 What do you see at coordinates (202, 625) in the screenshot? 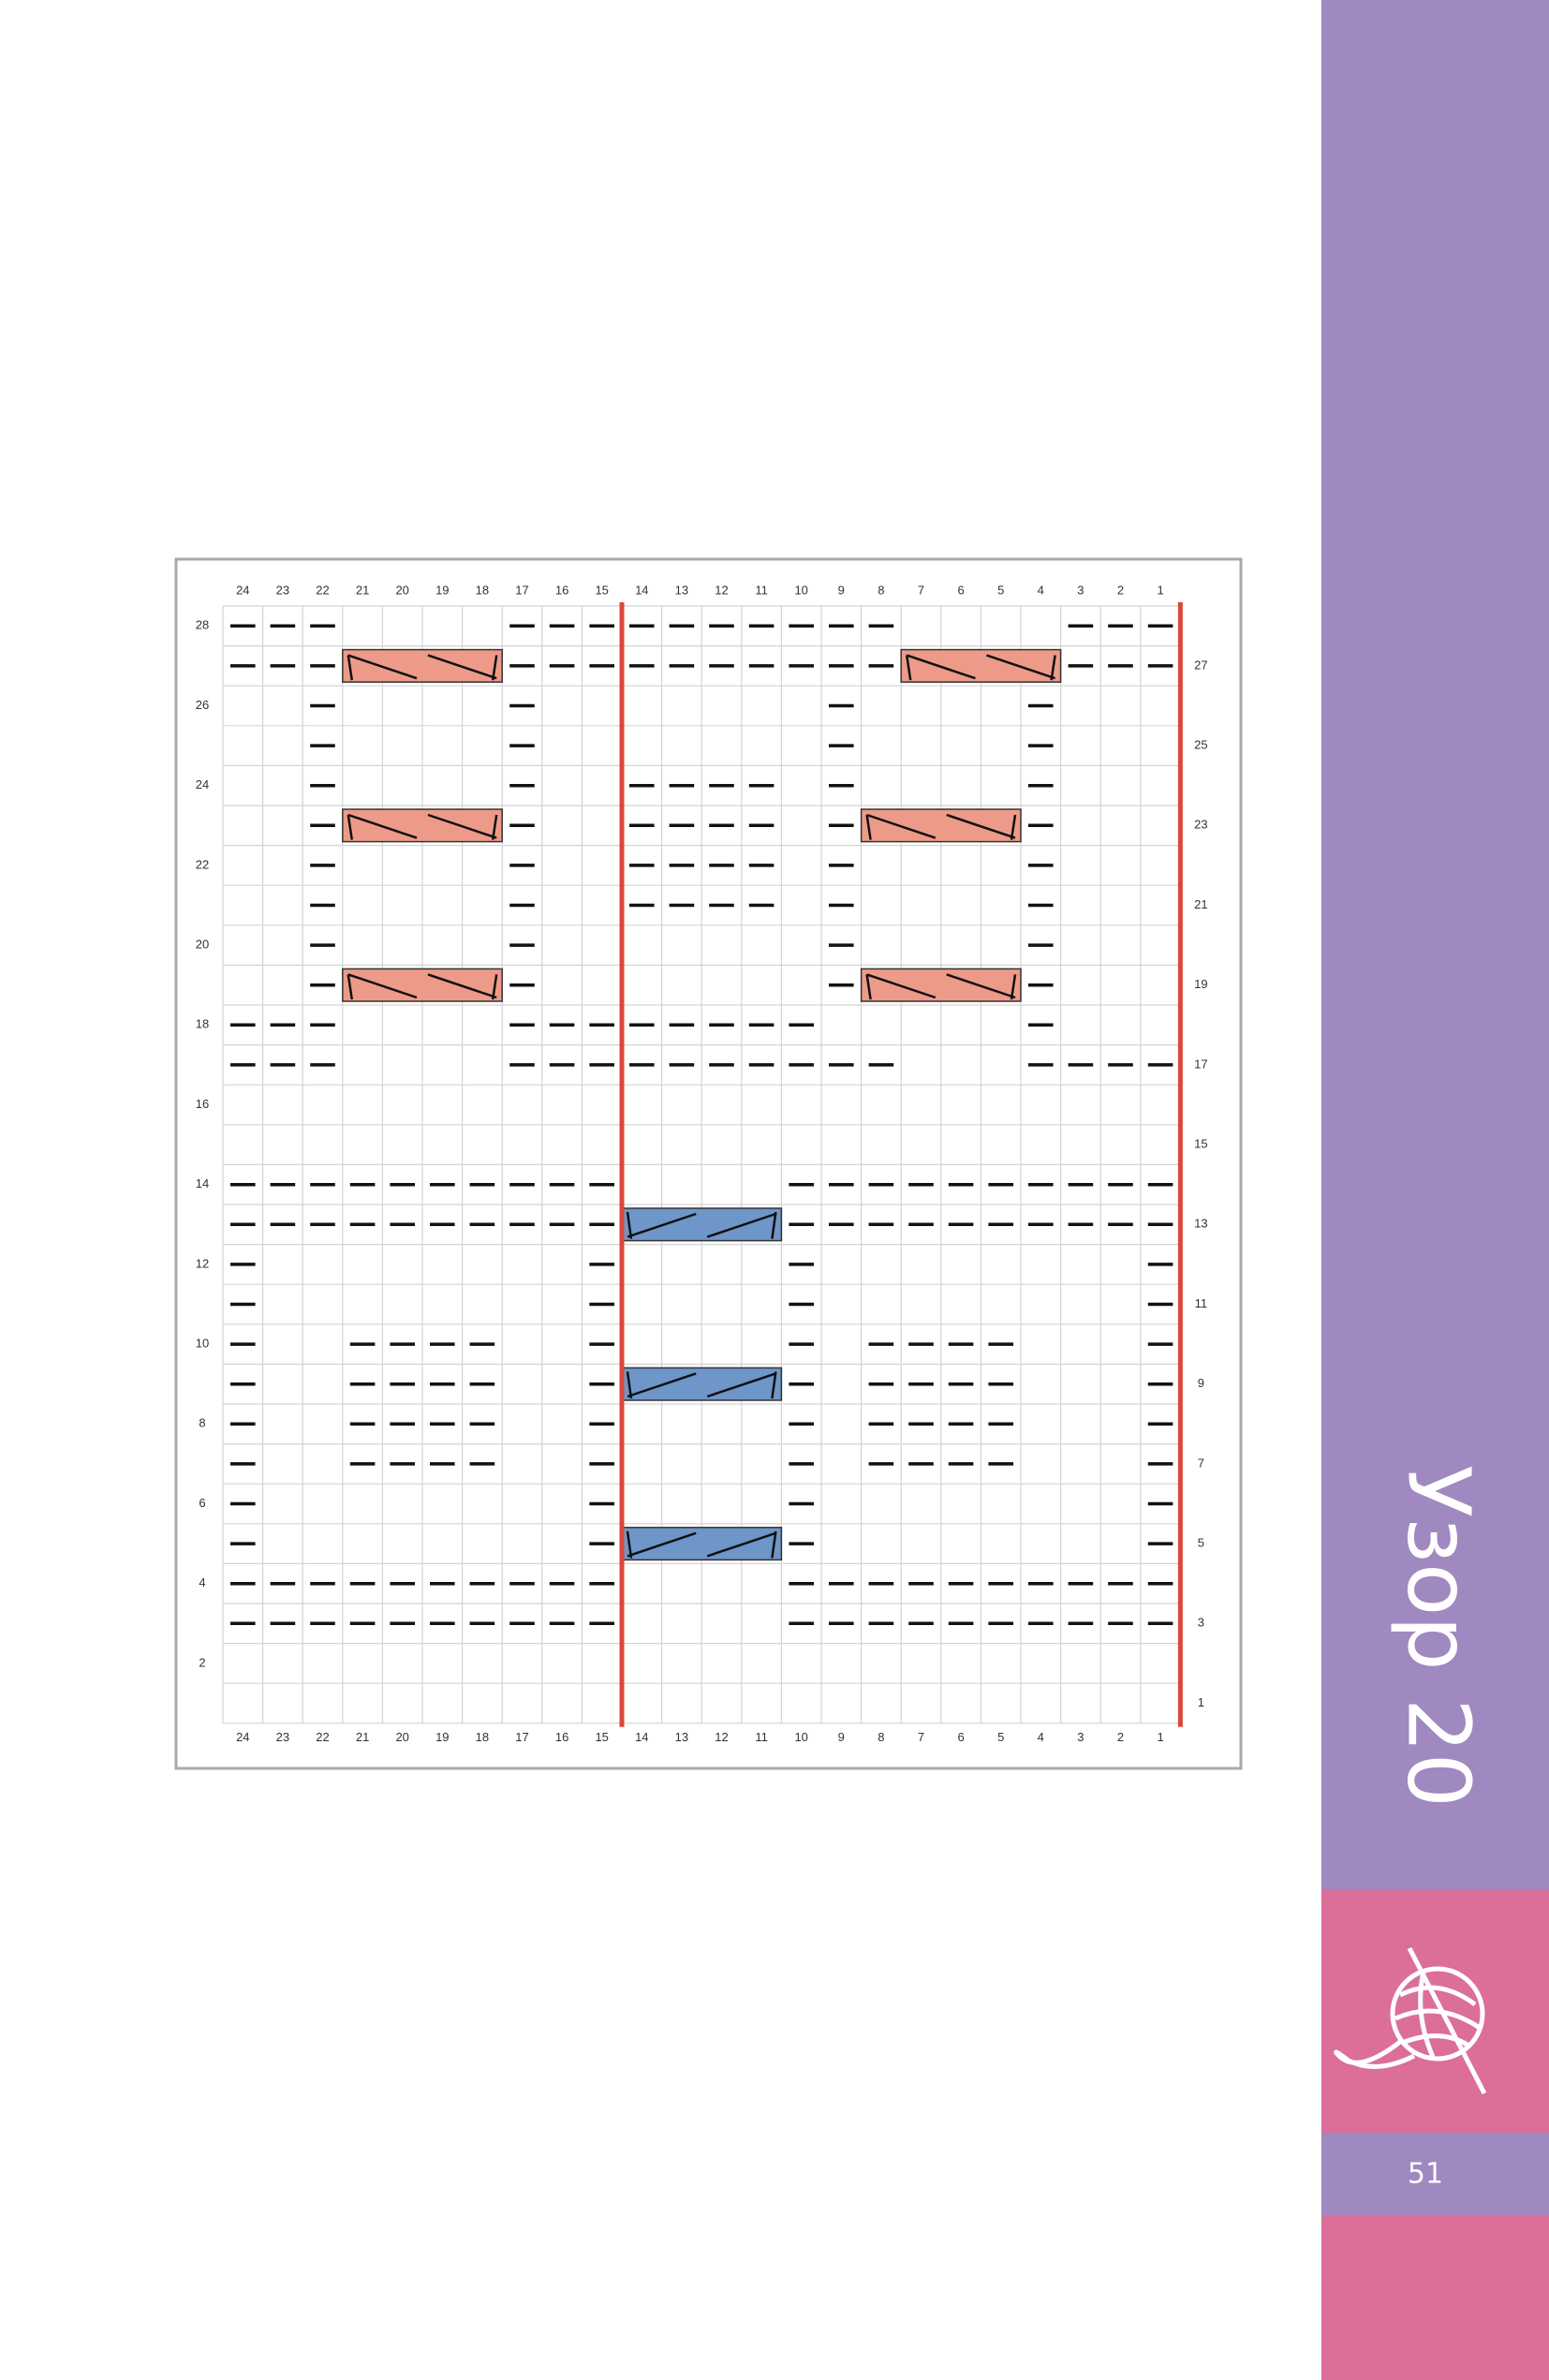
I see `row-label: 28` at bounding box center [202, 625].